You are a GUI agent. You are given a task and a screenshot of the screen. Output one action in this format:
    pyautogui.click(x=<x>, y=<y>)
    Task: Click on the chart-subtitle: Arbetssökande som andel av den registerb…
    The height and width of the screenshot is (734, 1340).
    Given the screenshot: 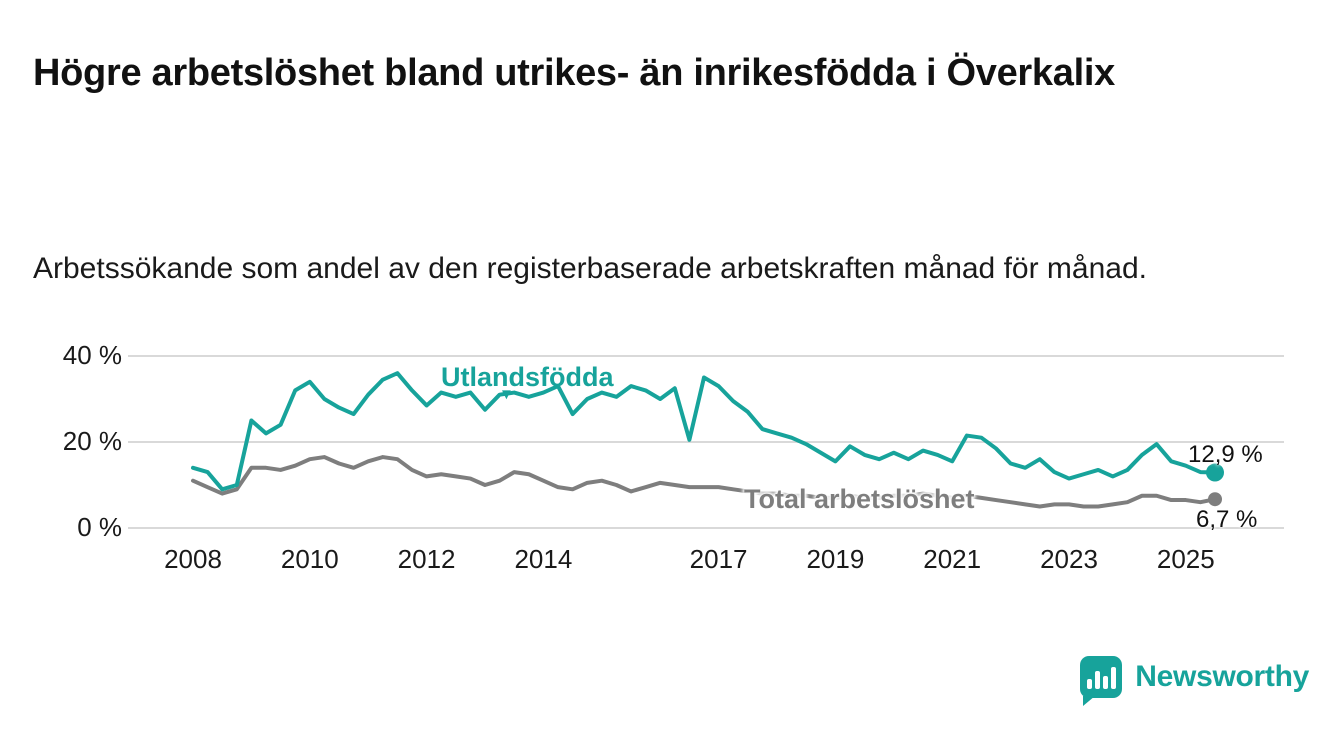 What is the action you would take?
    pyautogui.click(x=590, y=268)
    